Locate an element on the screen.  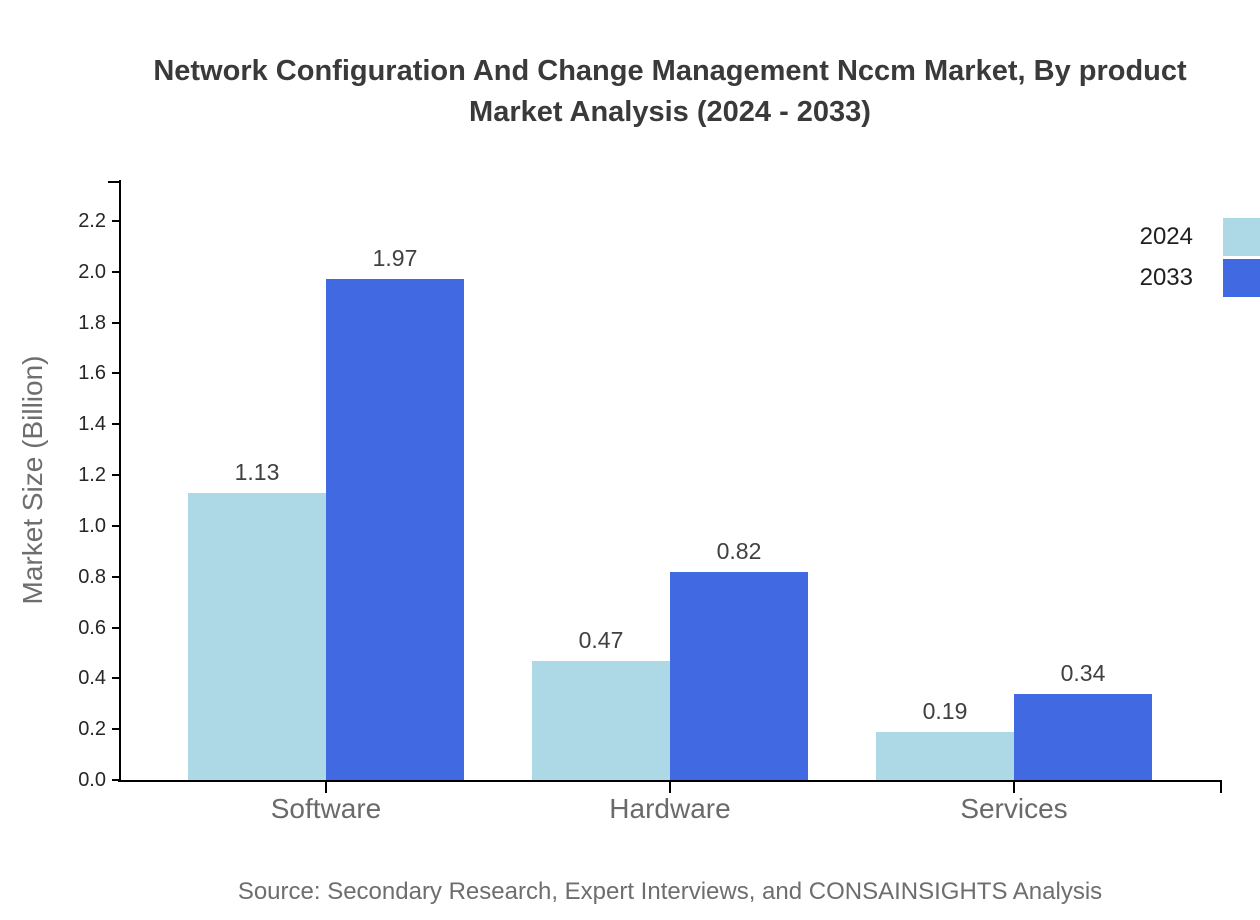
bar-2024-software is located at coordinates (257, 636).